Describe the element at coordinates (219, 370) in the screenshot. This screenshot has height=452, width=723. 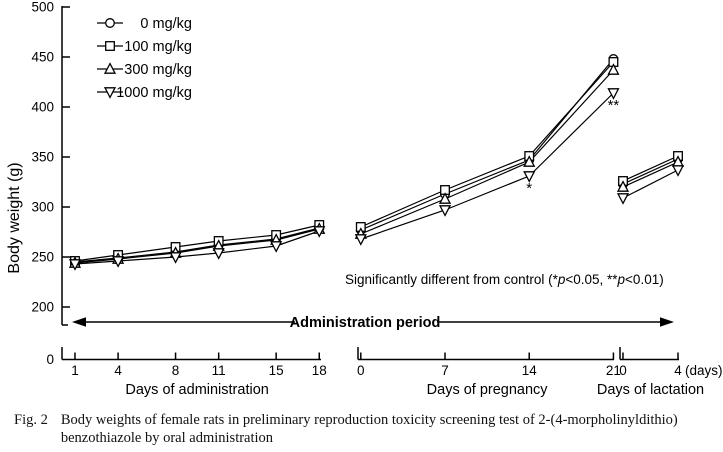
I see `x-tick-label: 11` at that location.